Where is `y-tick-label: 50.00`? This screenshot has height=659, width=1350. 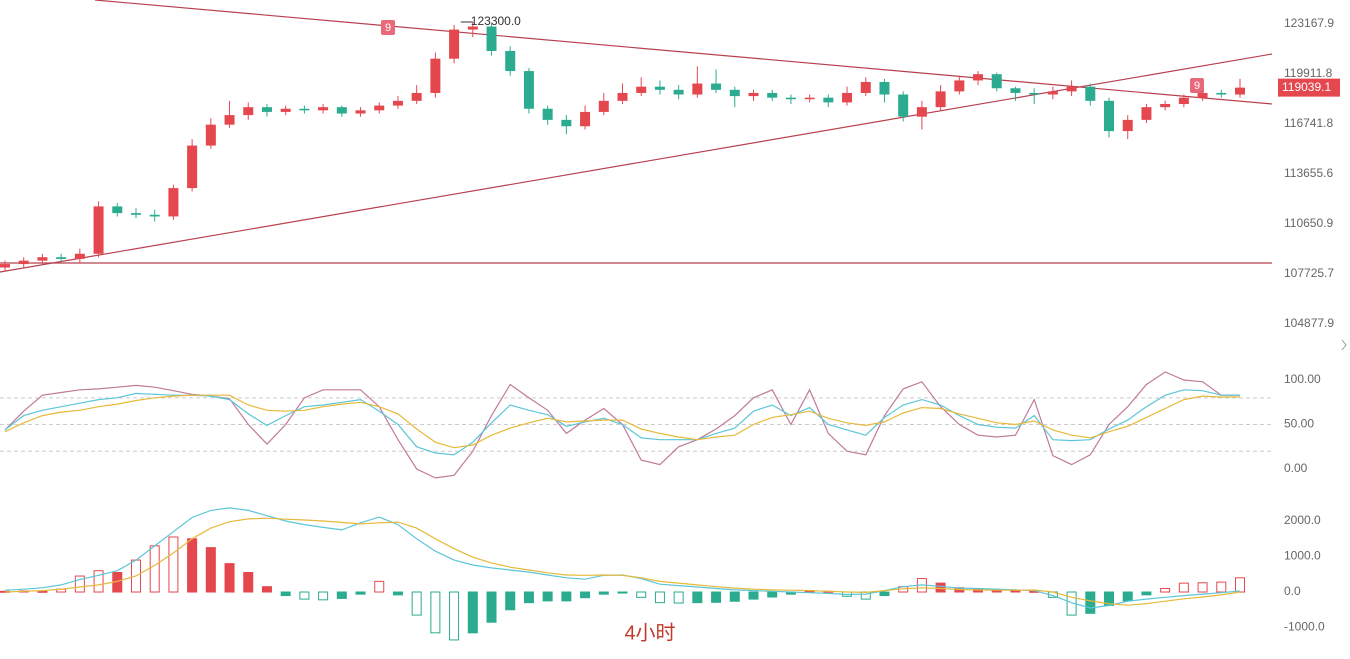 y-tick-label: 50.00 is located at coordinates (1299, 424).